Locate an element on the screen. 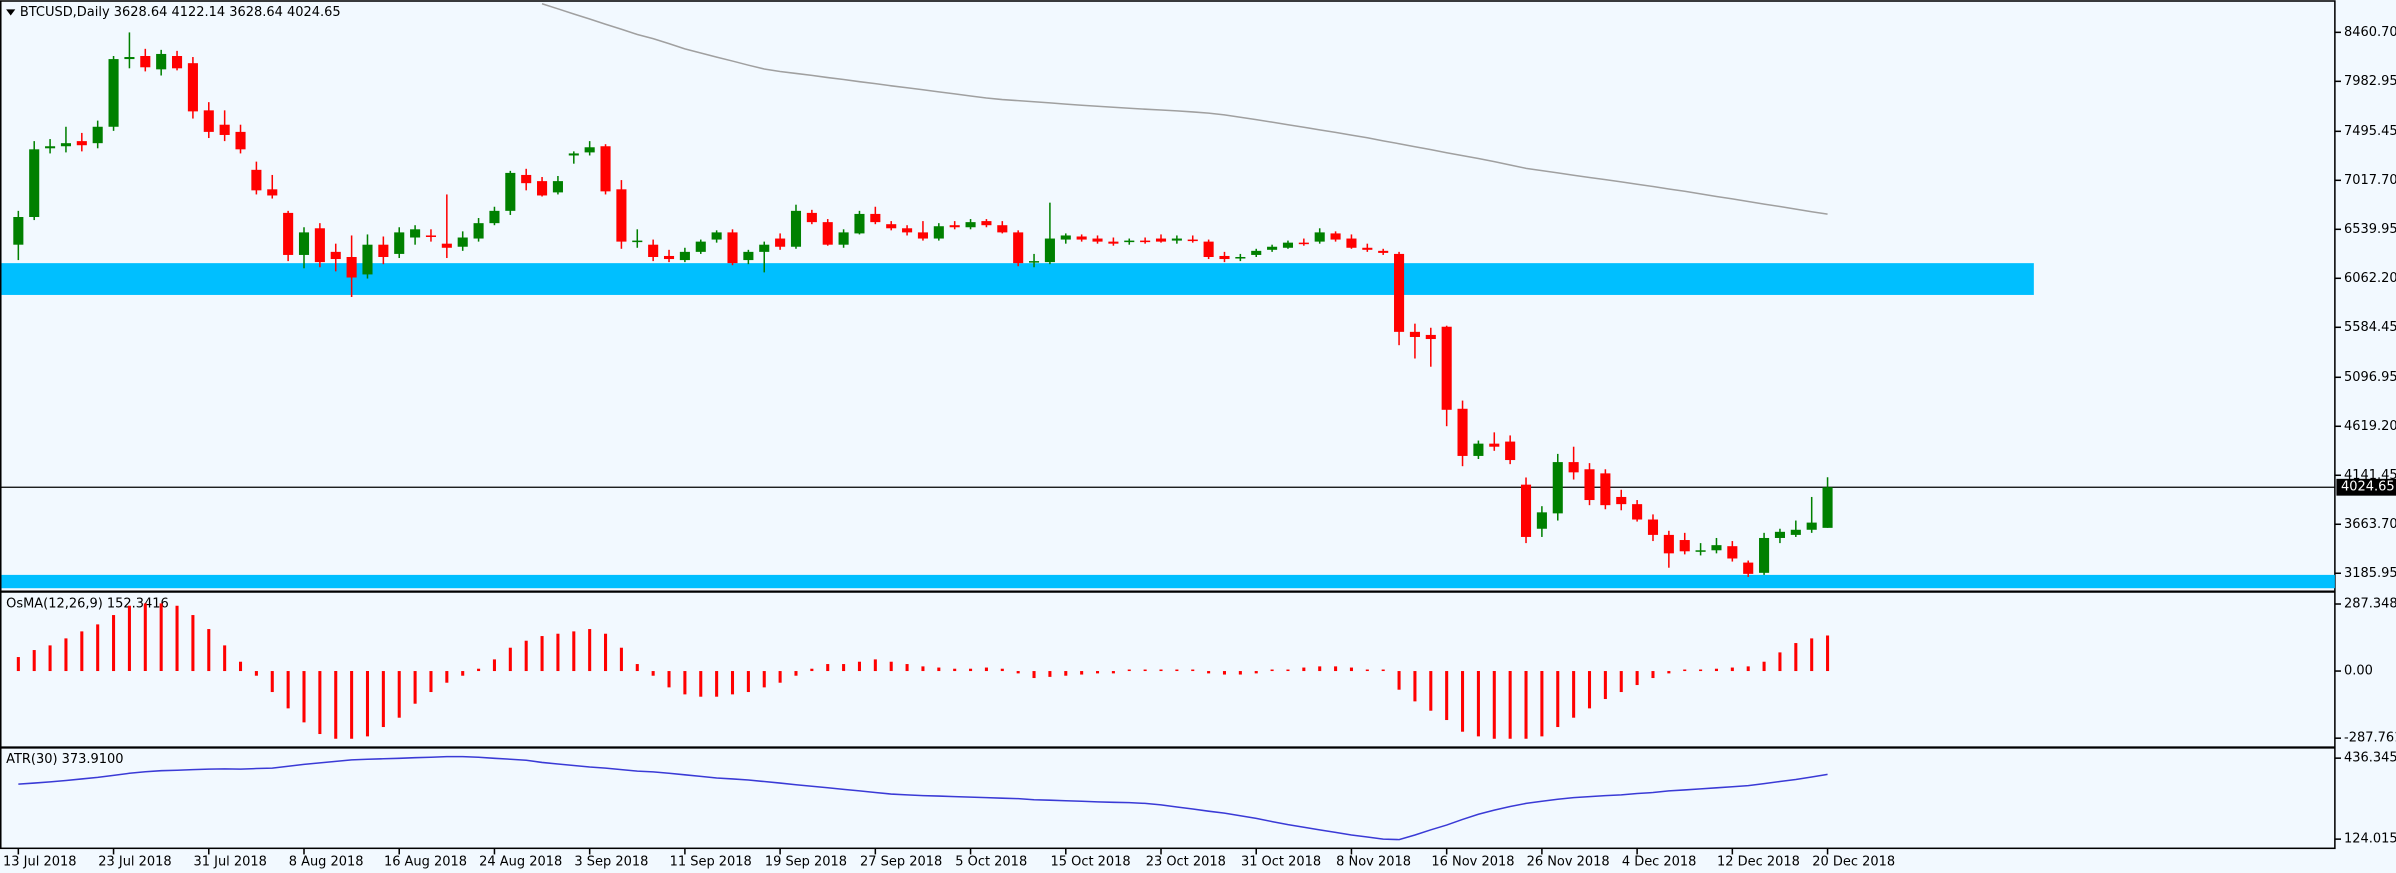 The image size is (2396, 873). x-tick-label: 19 Sep 2018 is located at coordinates (806, 862).